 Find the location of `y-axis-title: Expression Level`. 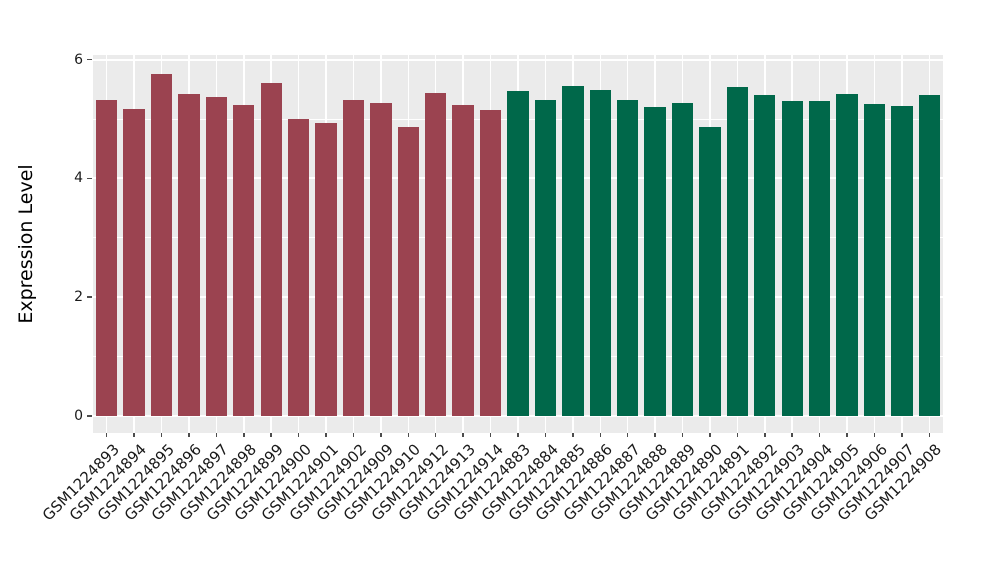

y-axis-title: Expression Level is located at coordinates (26, 244).